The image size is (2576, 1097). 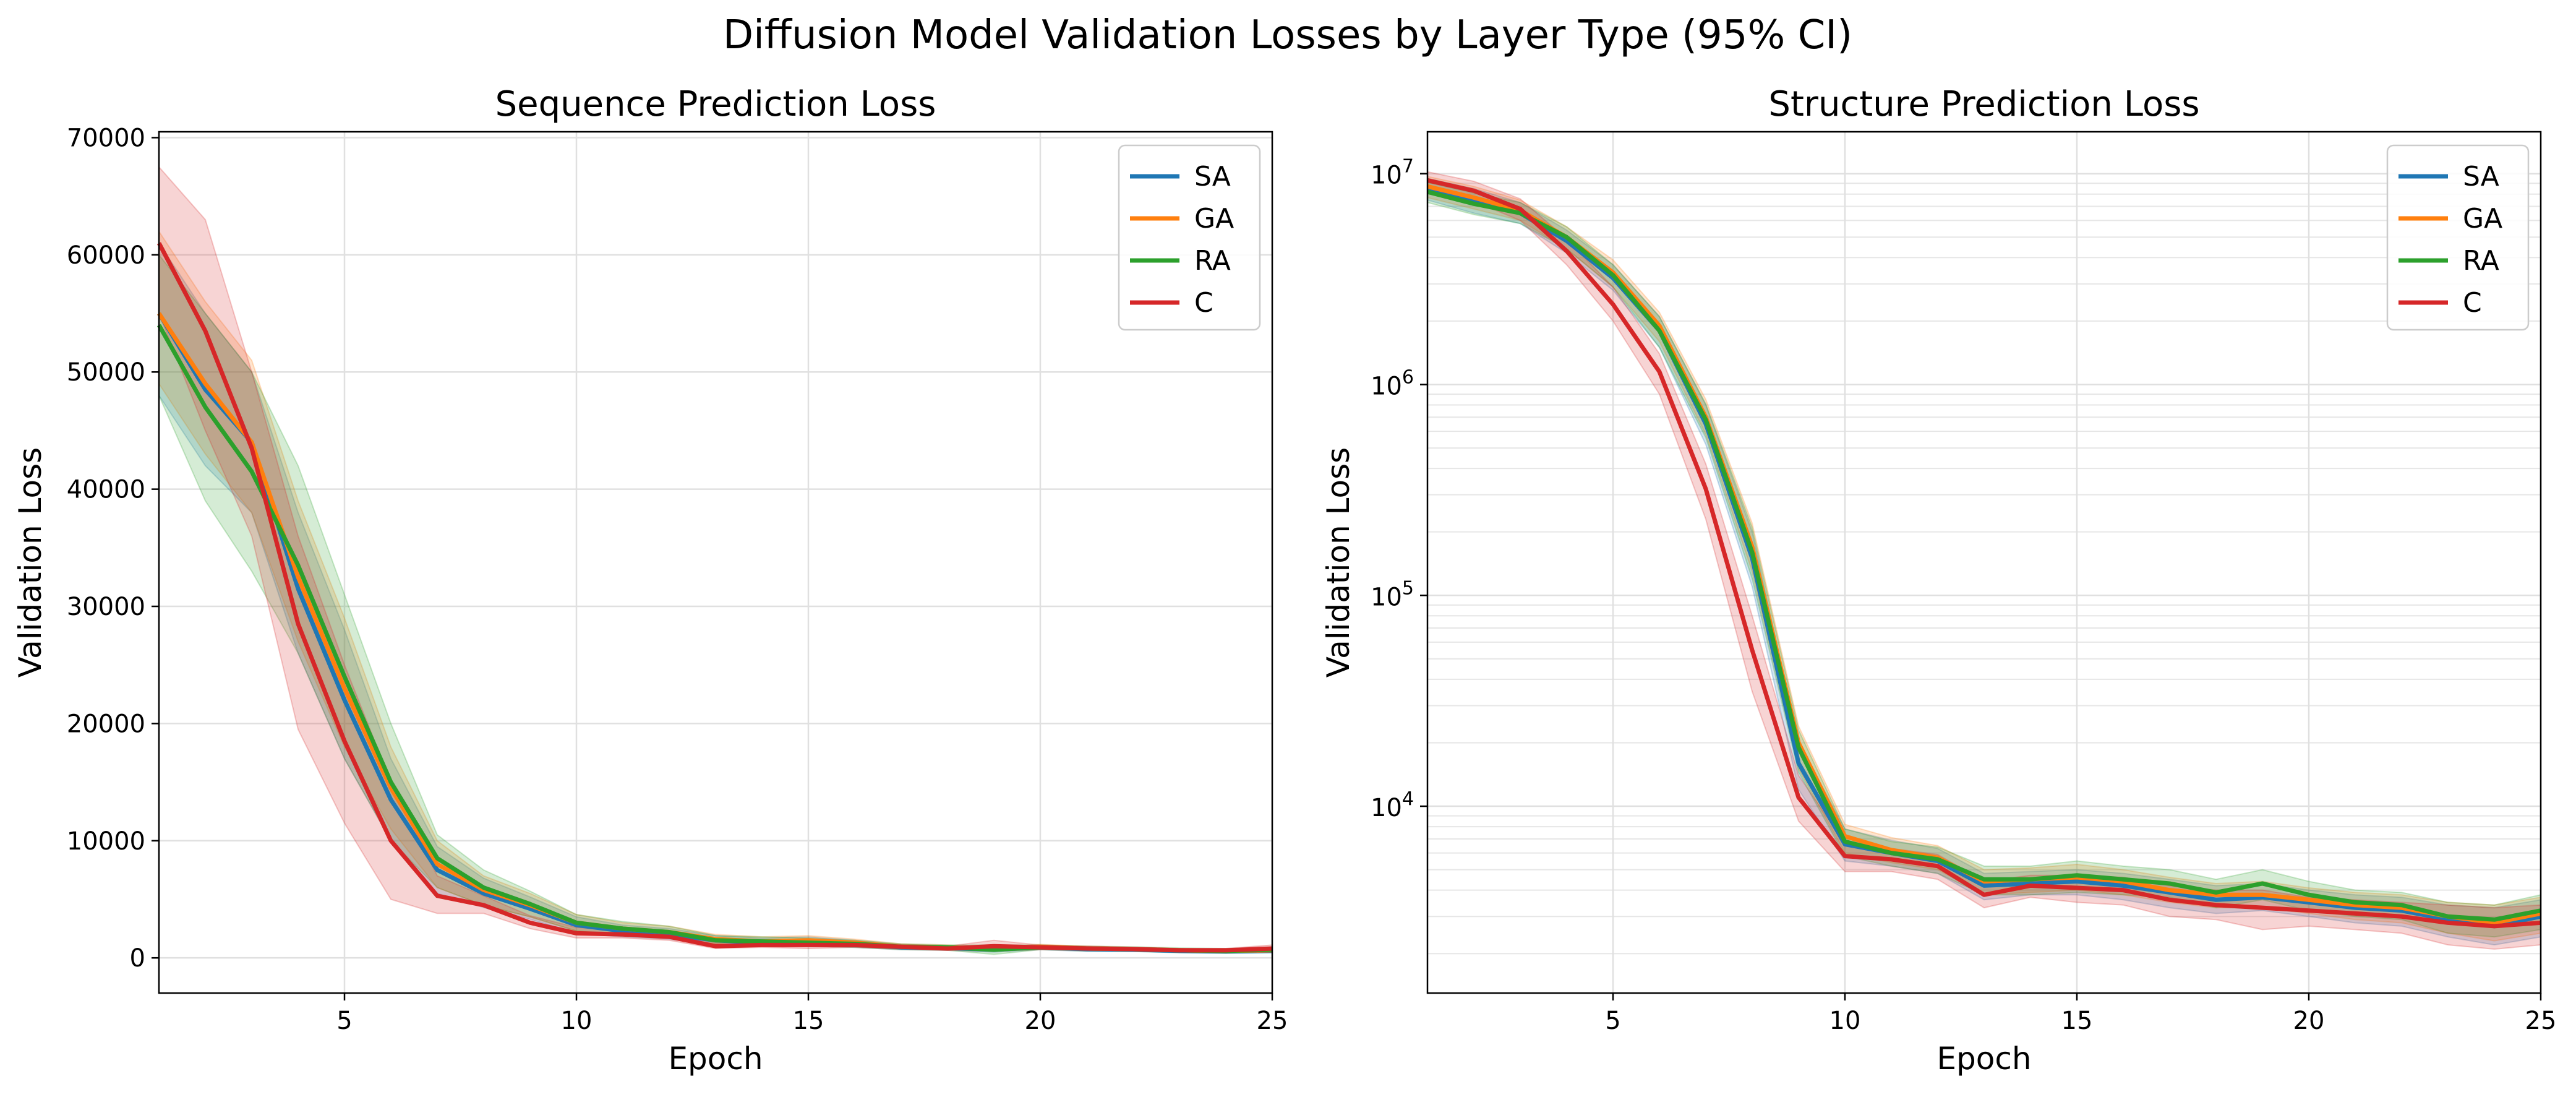 I want to click on structure-legend: SA GA RA C, so click(x=2458, y=238).